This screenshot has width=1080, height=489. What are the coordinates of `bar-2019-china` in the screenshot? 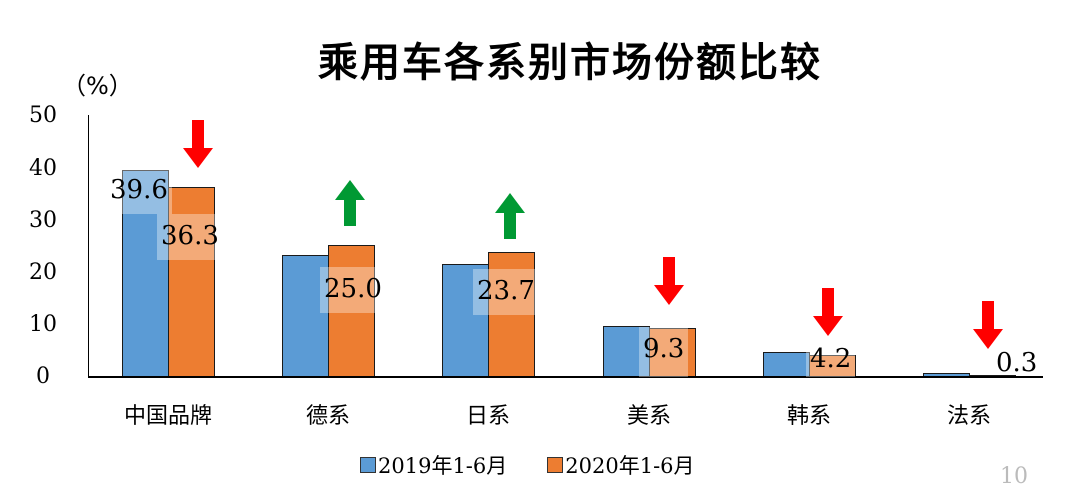 It's located at (145, 273).